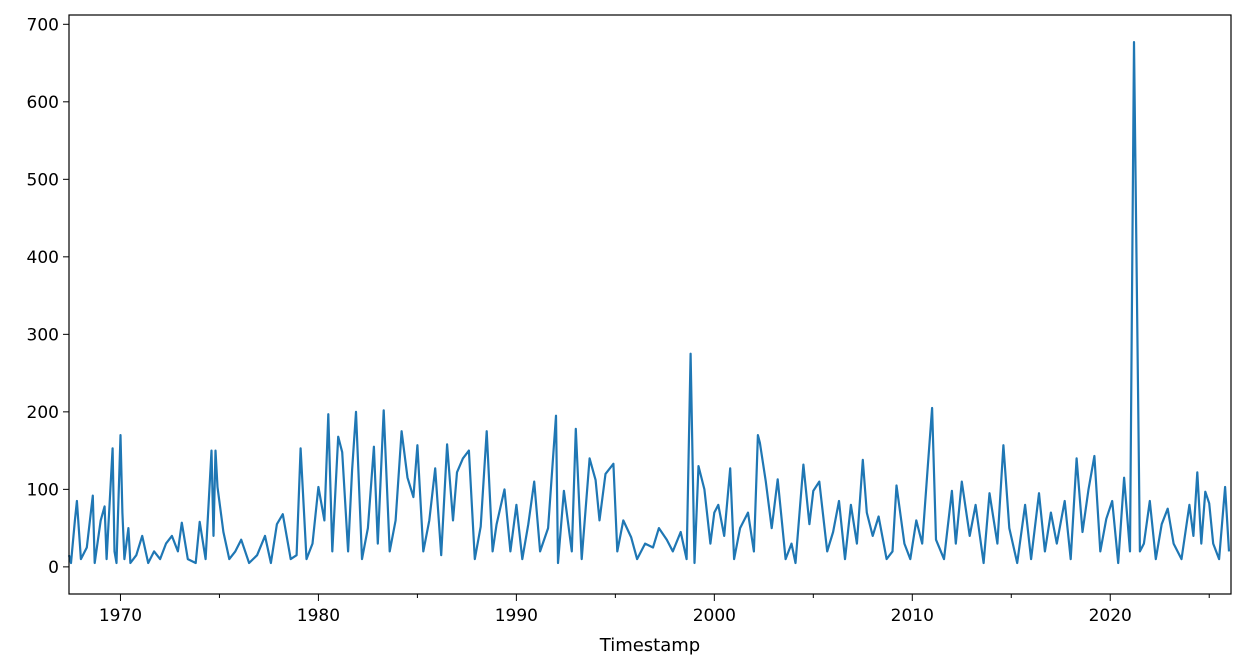  What do you see at coordinates (1110, 616) in the screenshot?
I see `x-tick-label: 2020` at bounding box center [1110, 616].